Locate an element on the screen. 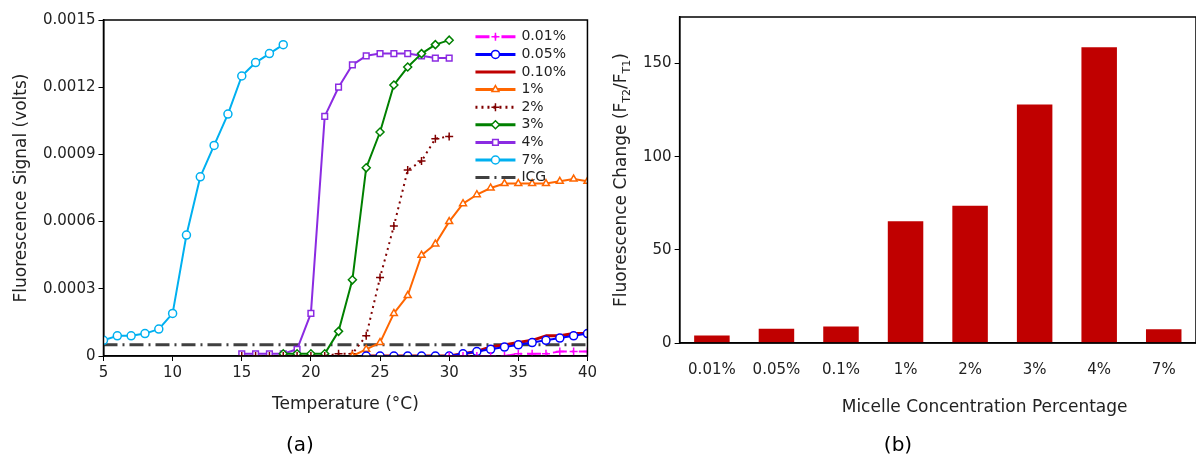 The height and width of the screenshot is (464, 1196). x-axis-title: Micelle Concentration Percentage is located at coordinates (984, 406).